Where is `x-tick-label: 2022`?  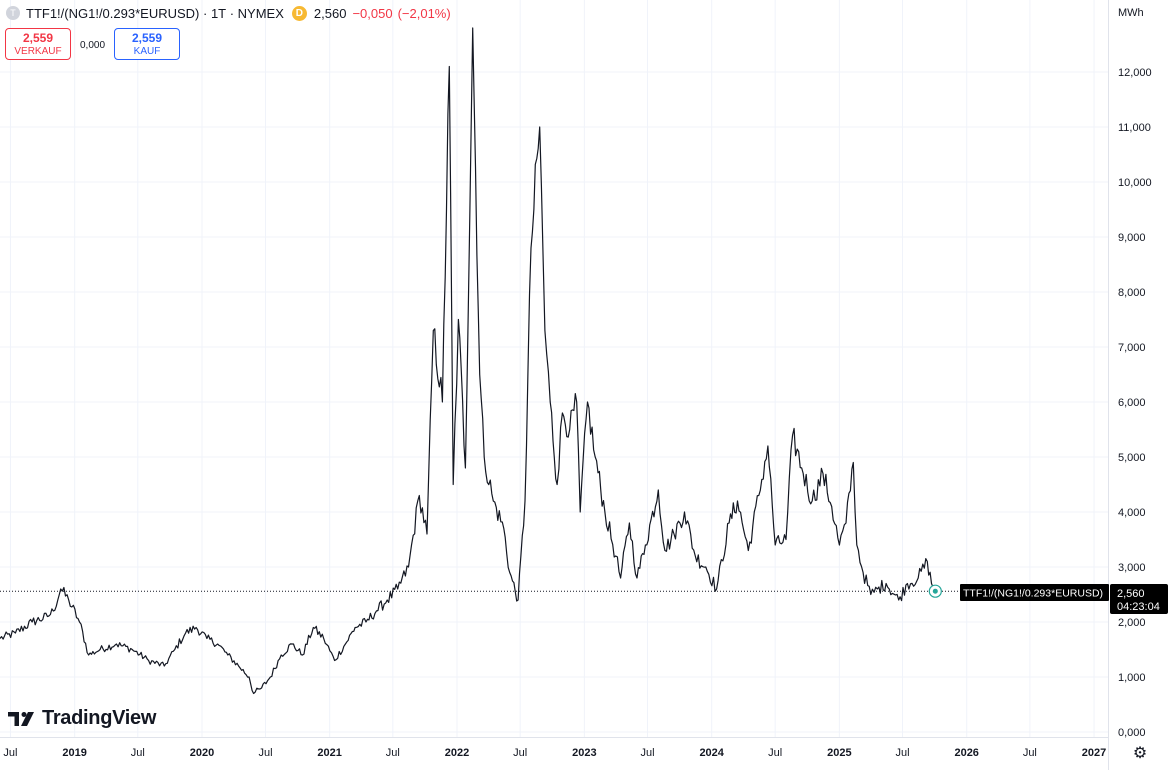
x-tick-label: 2022 is located at coordinates (457, 753).